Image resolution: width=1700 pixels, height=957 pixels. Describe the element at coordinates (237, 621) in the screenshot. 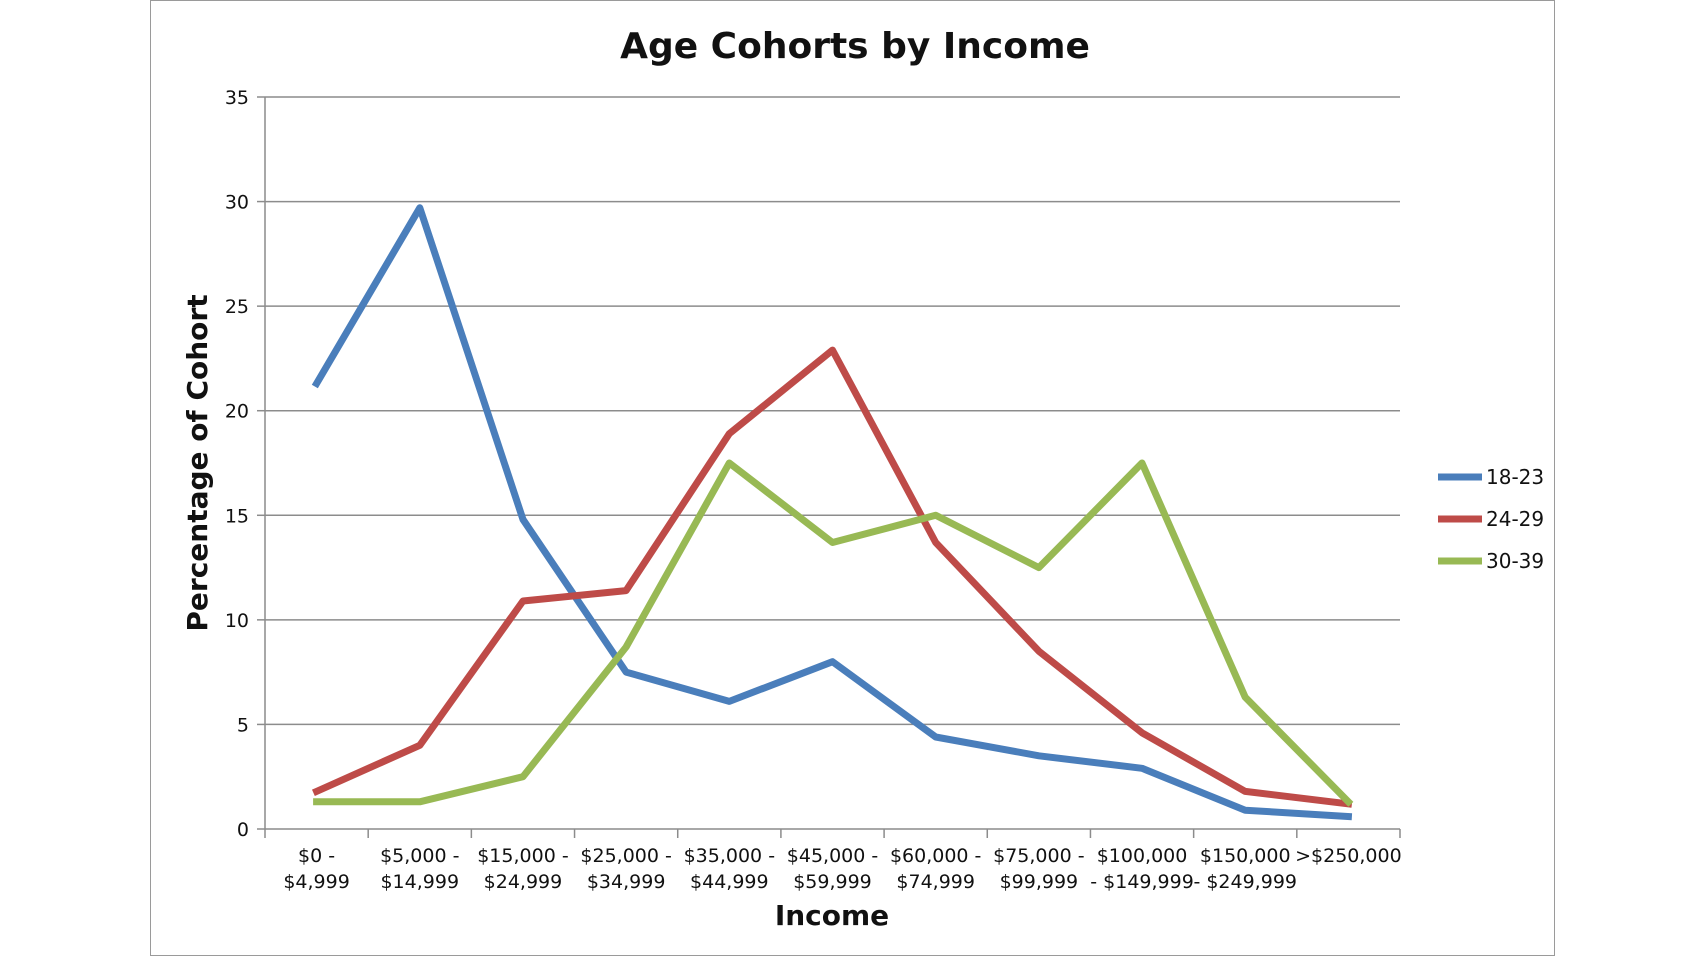

I see `y-tick-label: 10` at that location.